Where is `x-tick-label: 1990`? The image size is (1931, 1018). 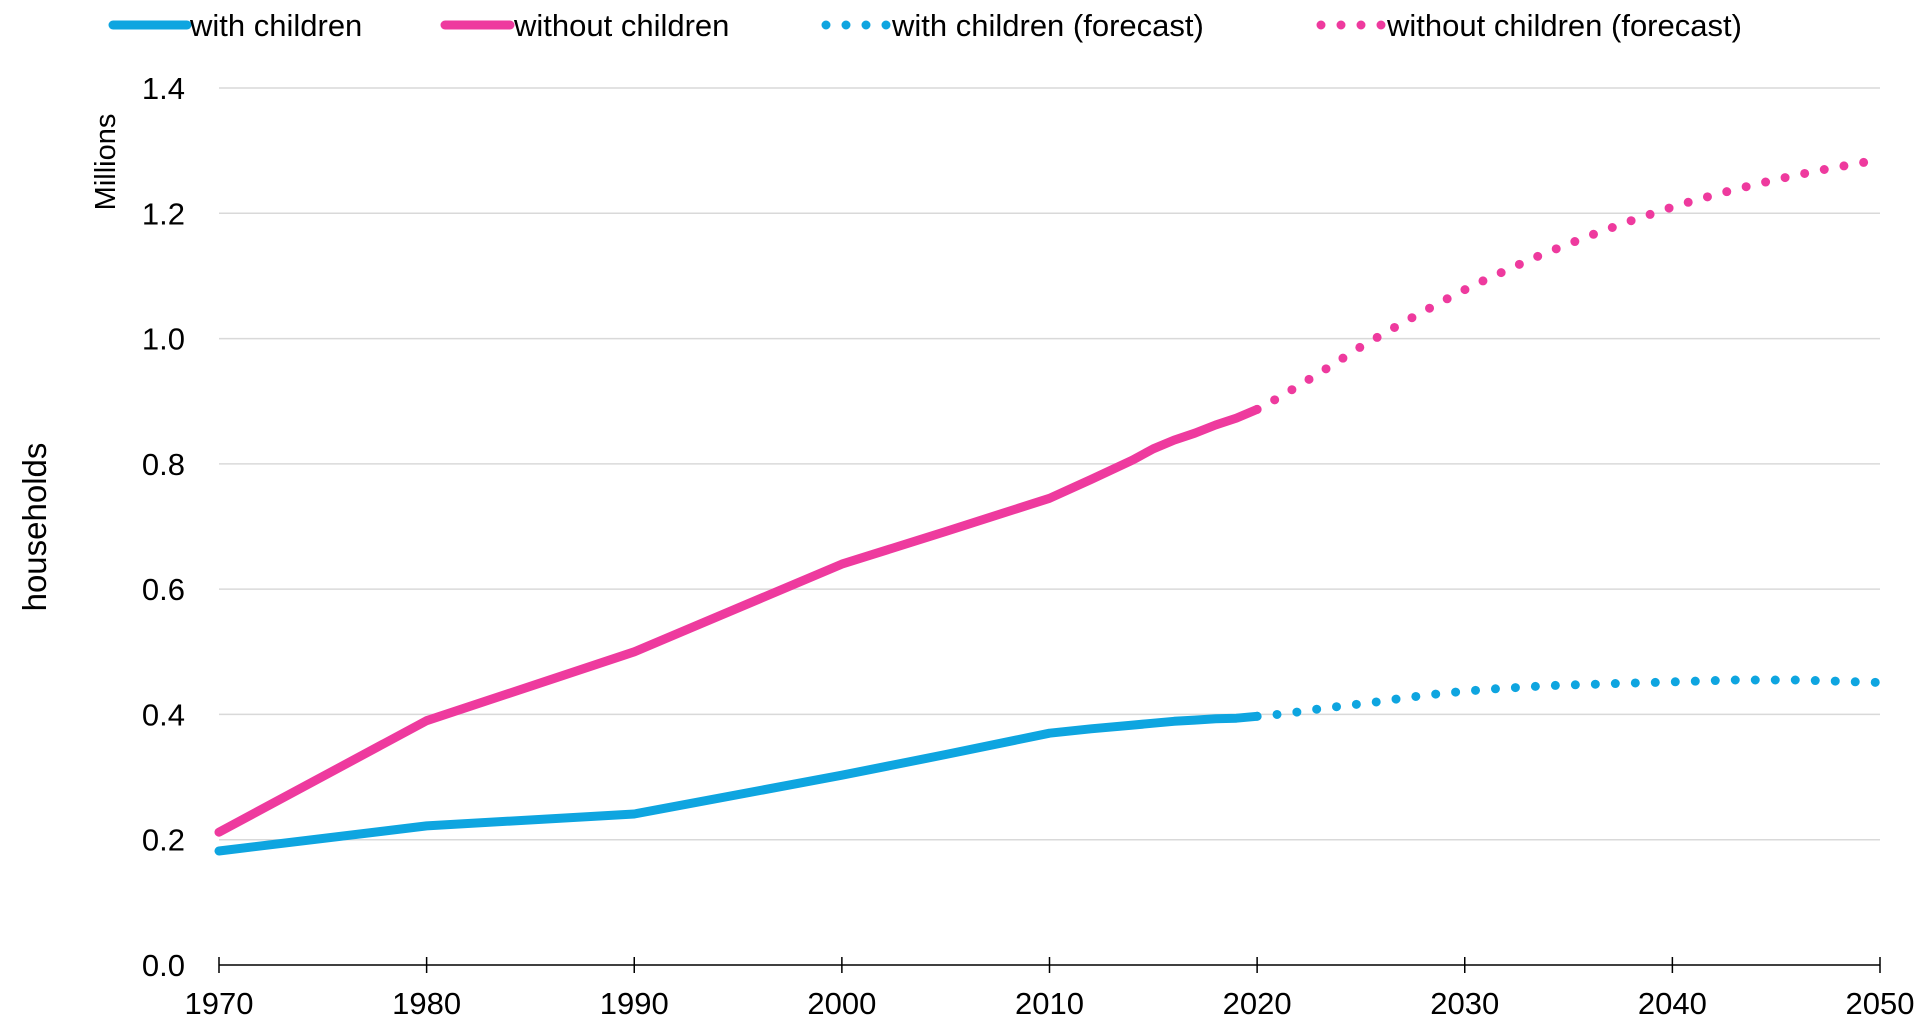 x-tick-label: 1990 is located at coordinates (634, 1002).